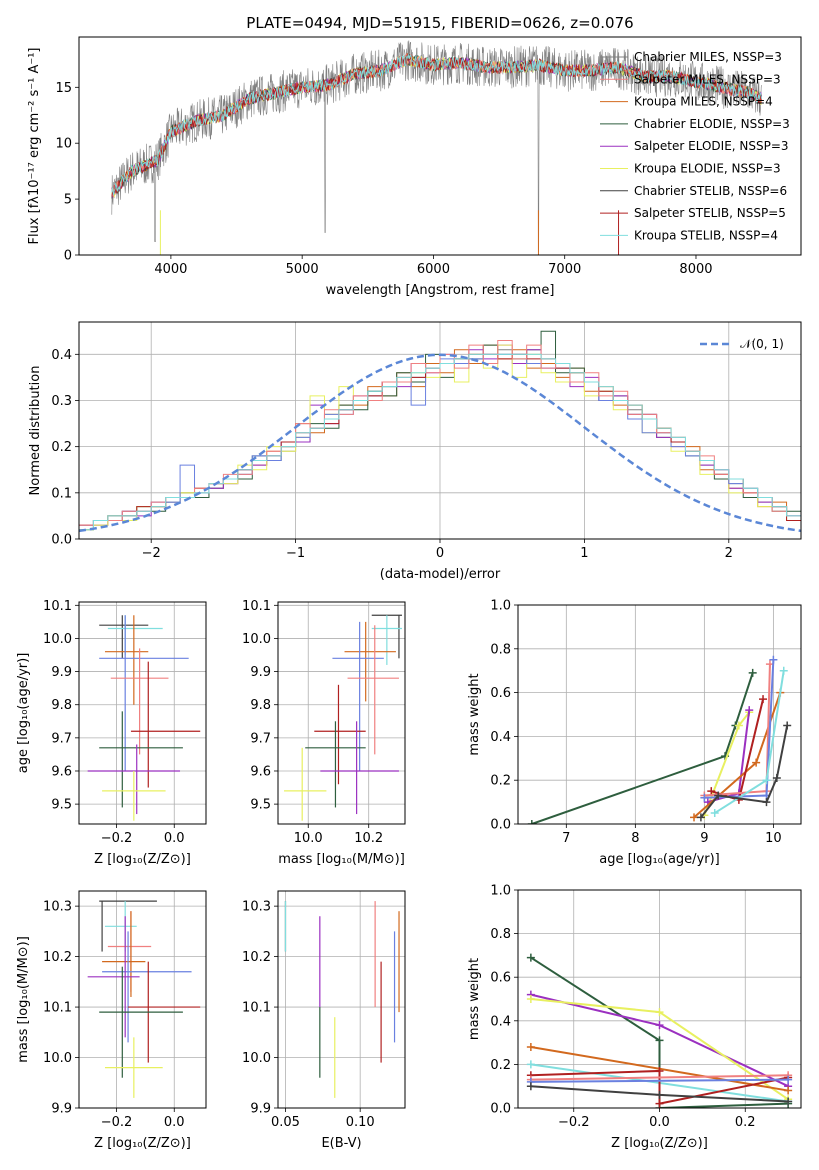 The image size is (819, 1170). What do you see at coordinates (574, 1122) in the screenshot?
I see `axes-8-xtick-label: −0.2` at bounding box center [574, 1122].